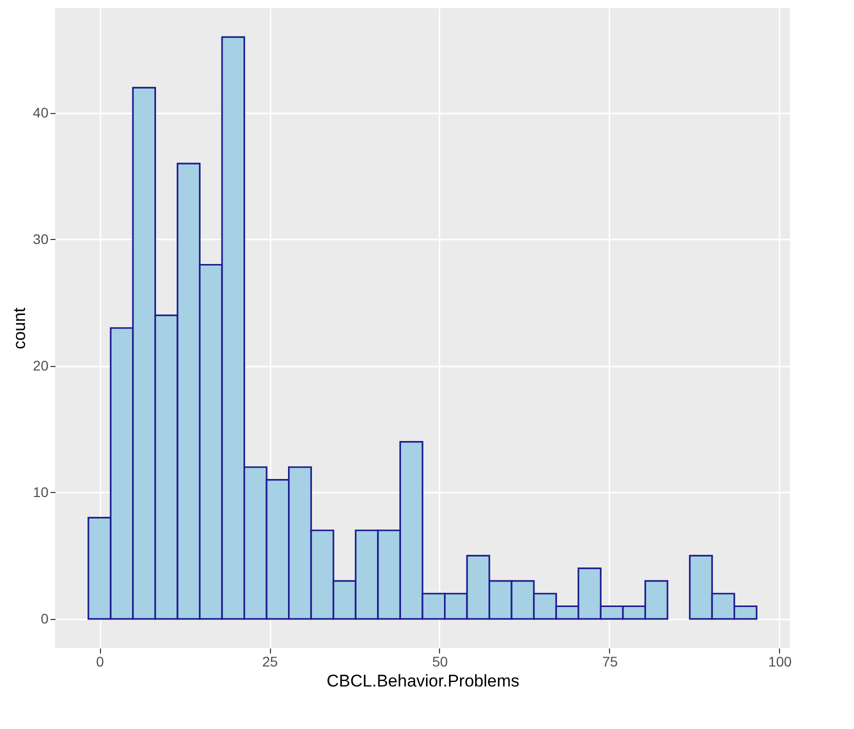  I want to click on y-tick-label: 40, so click(40, 112).